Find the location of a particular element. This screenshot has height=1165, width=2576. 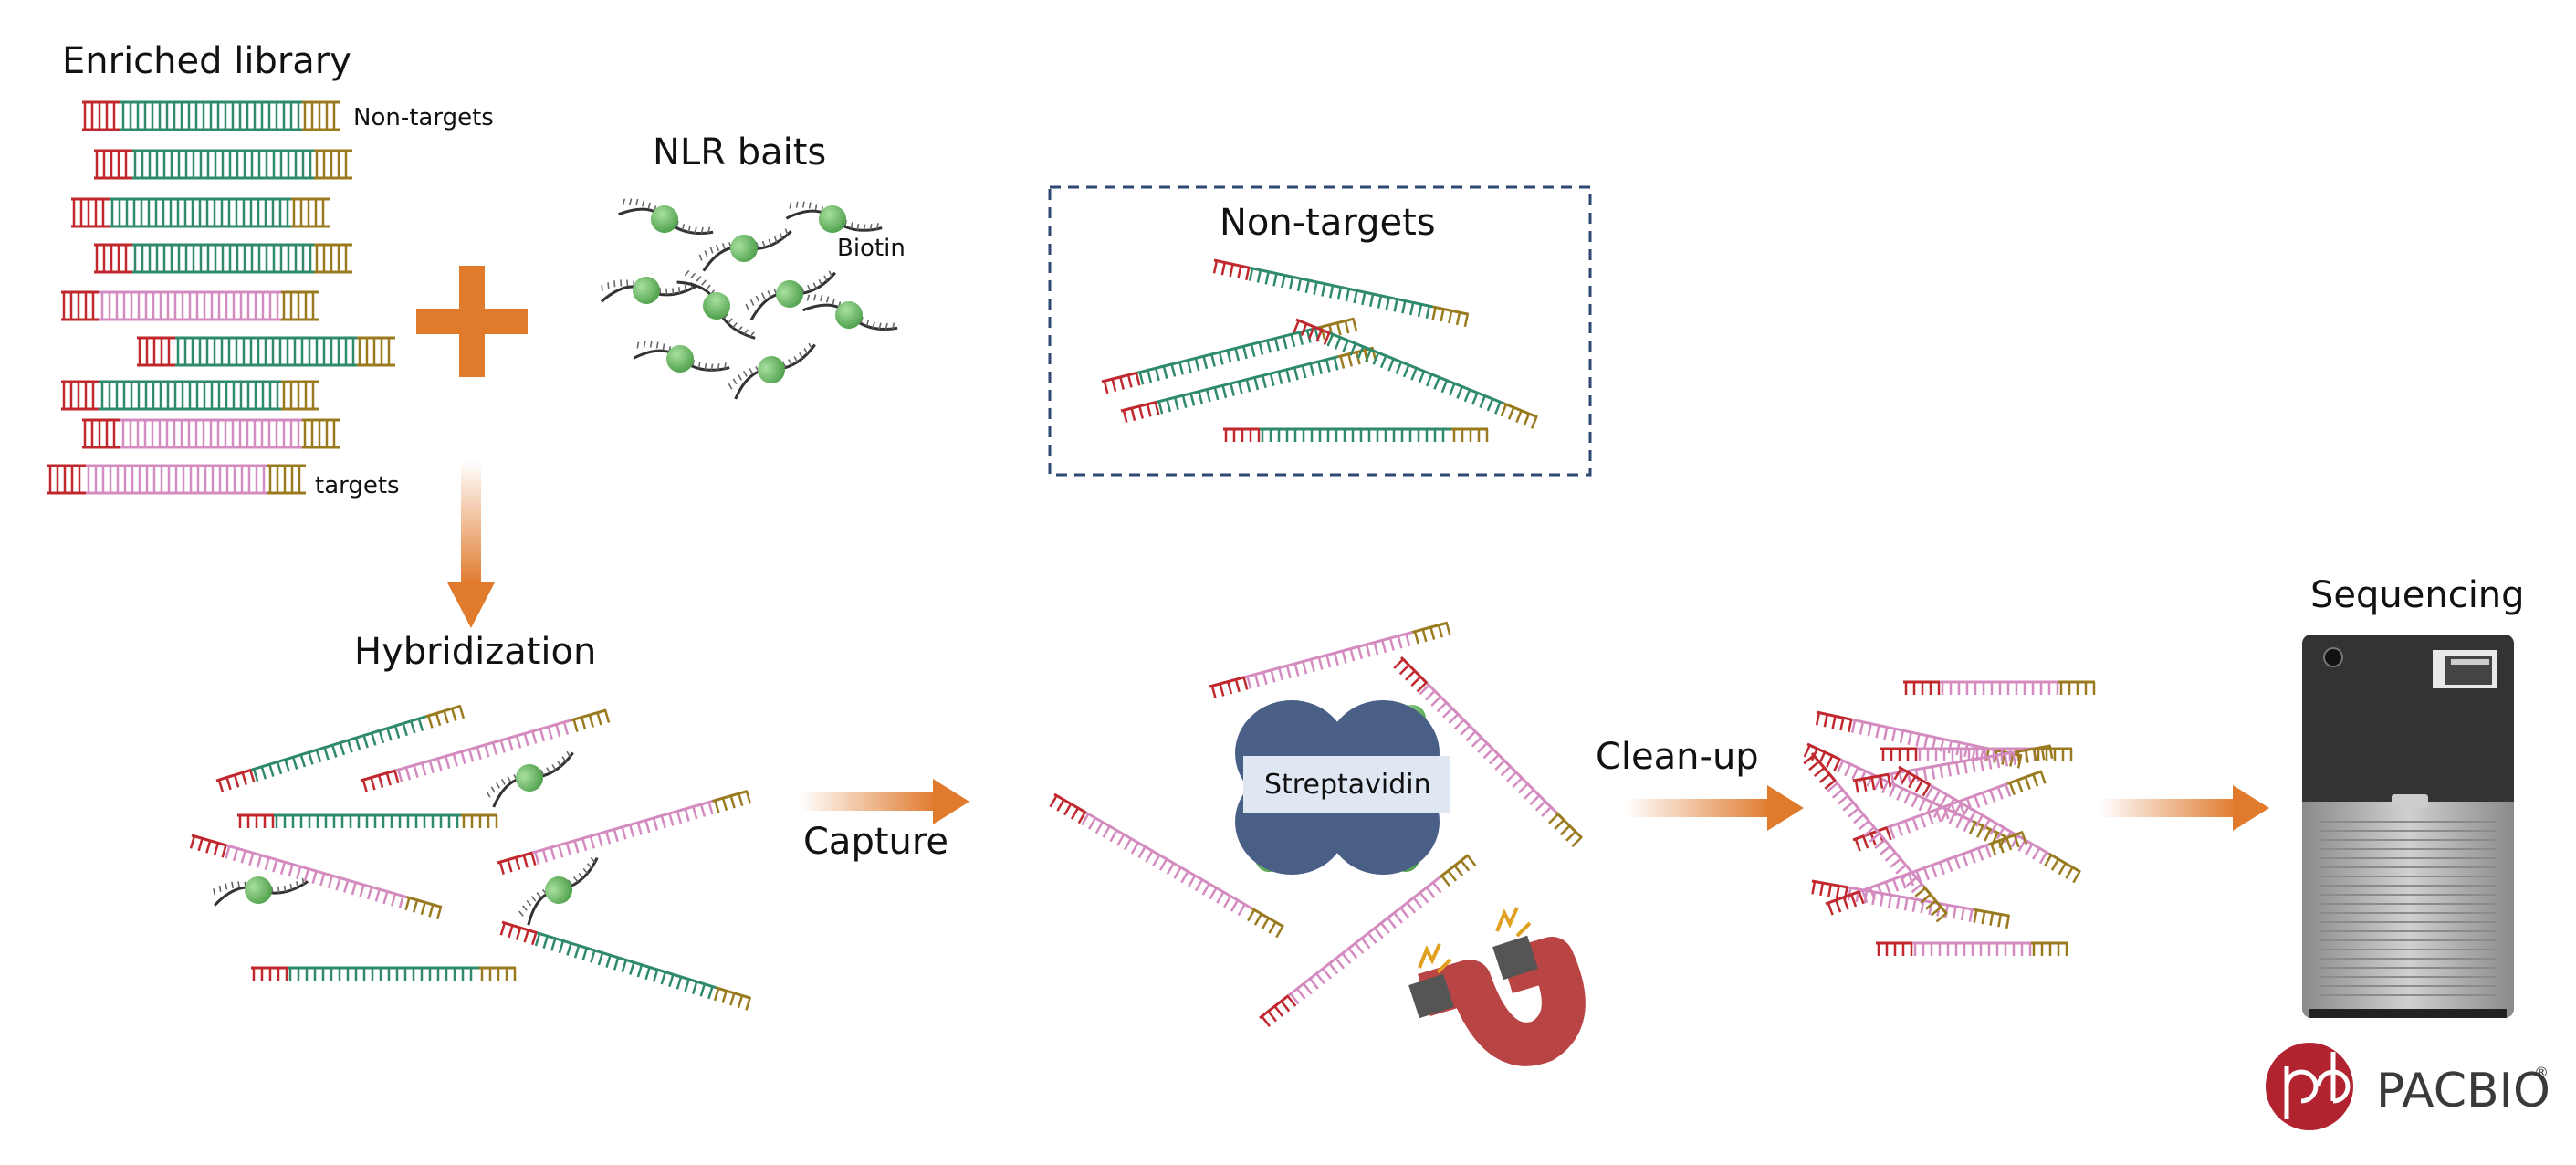

nlr-baits-group is located at coordinates (749, 299).